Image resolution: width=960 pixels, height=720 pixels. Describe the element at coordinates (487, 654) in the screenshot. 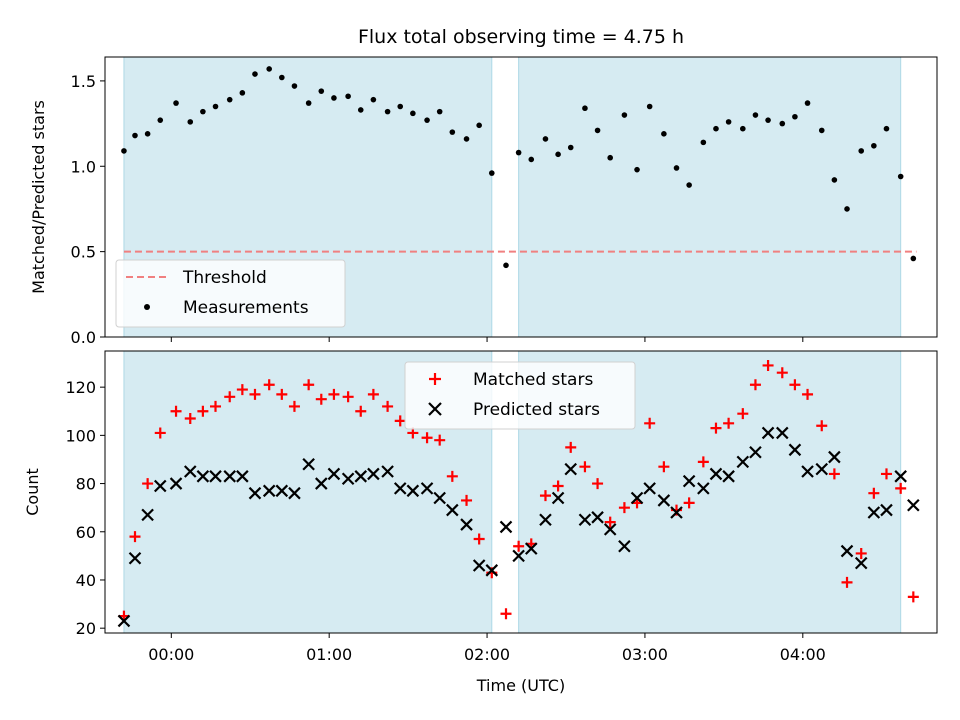

I see `bottom-xtick-label: 02:00` at that location.